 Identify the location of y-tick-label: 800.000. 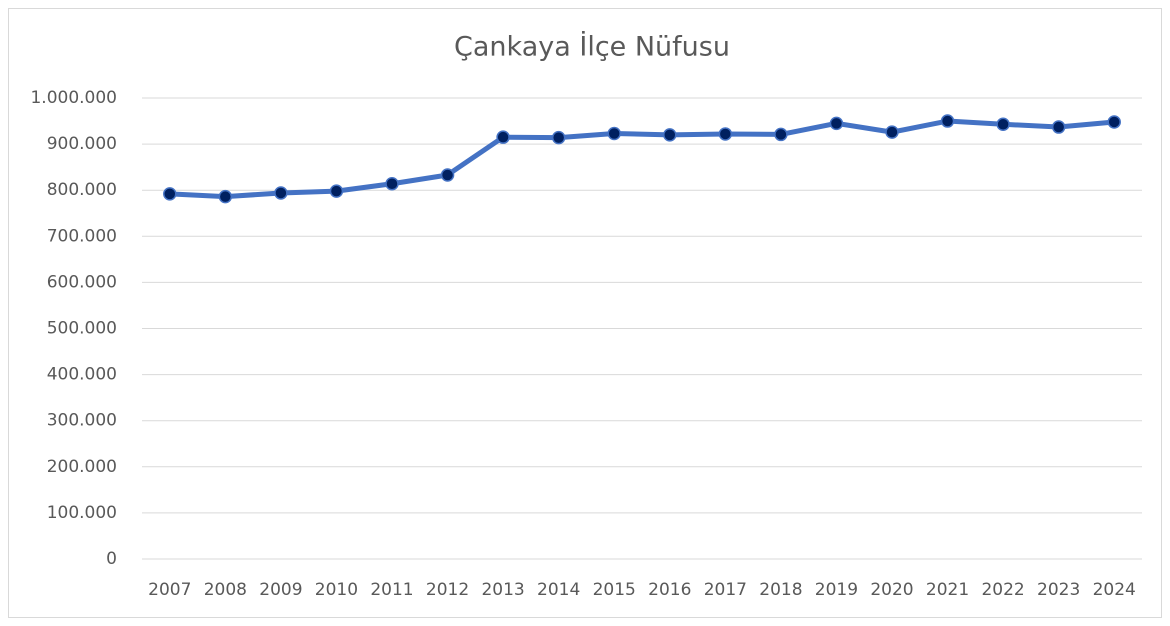
(82, 190).